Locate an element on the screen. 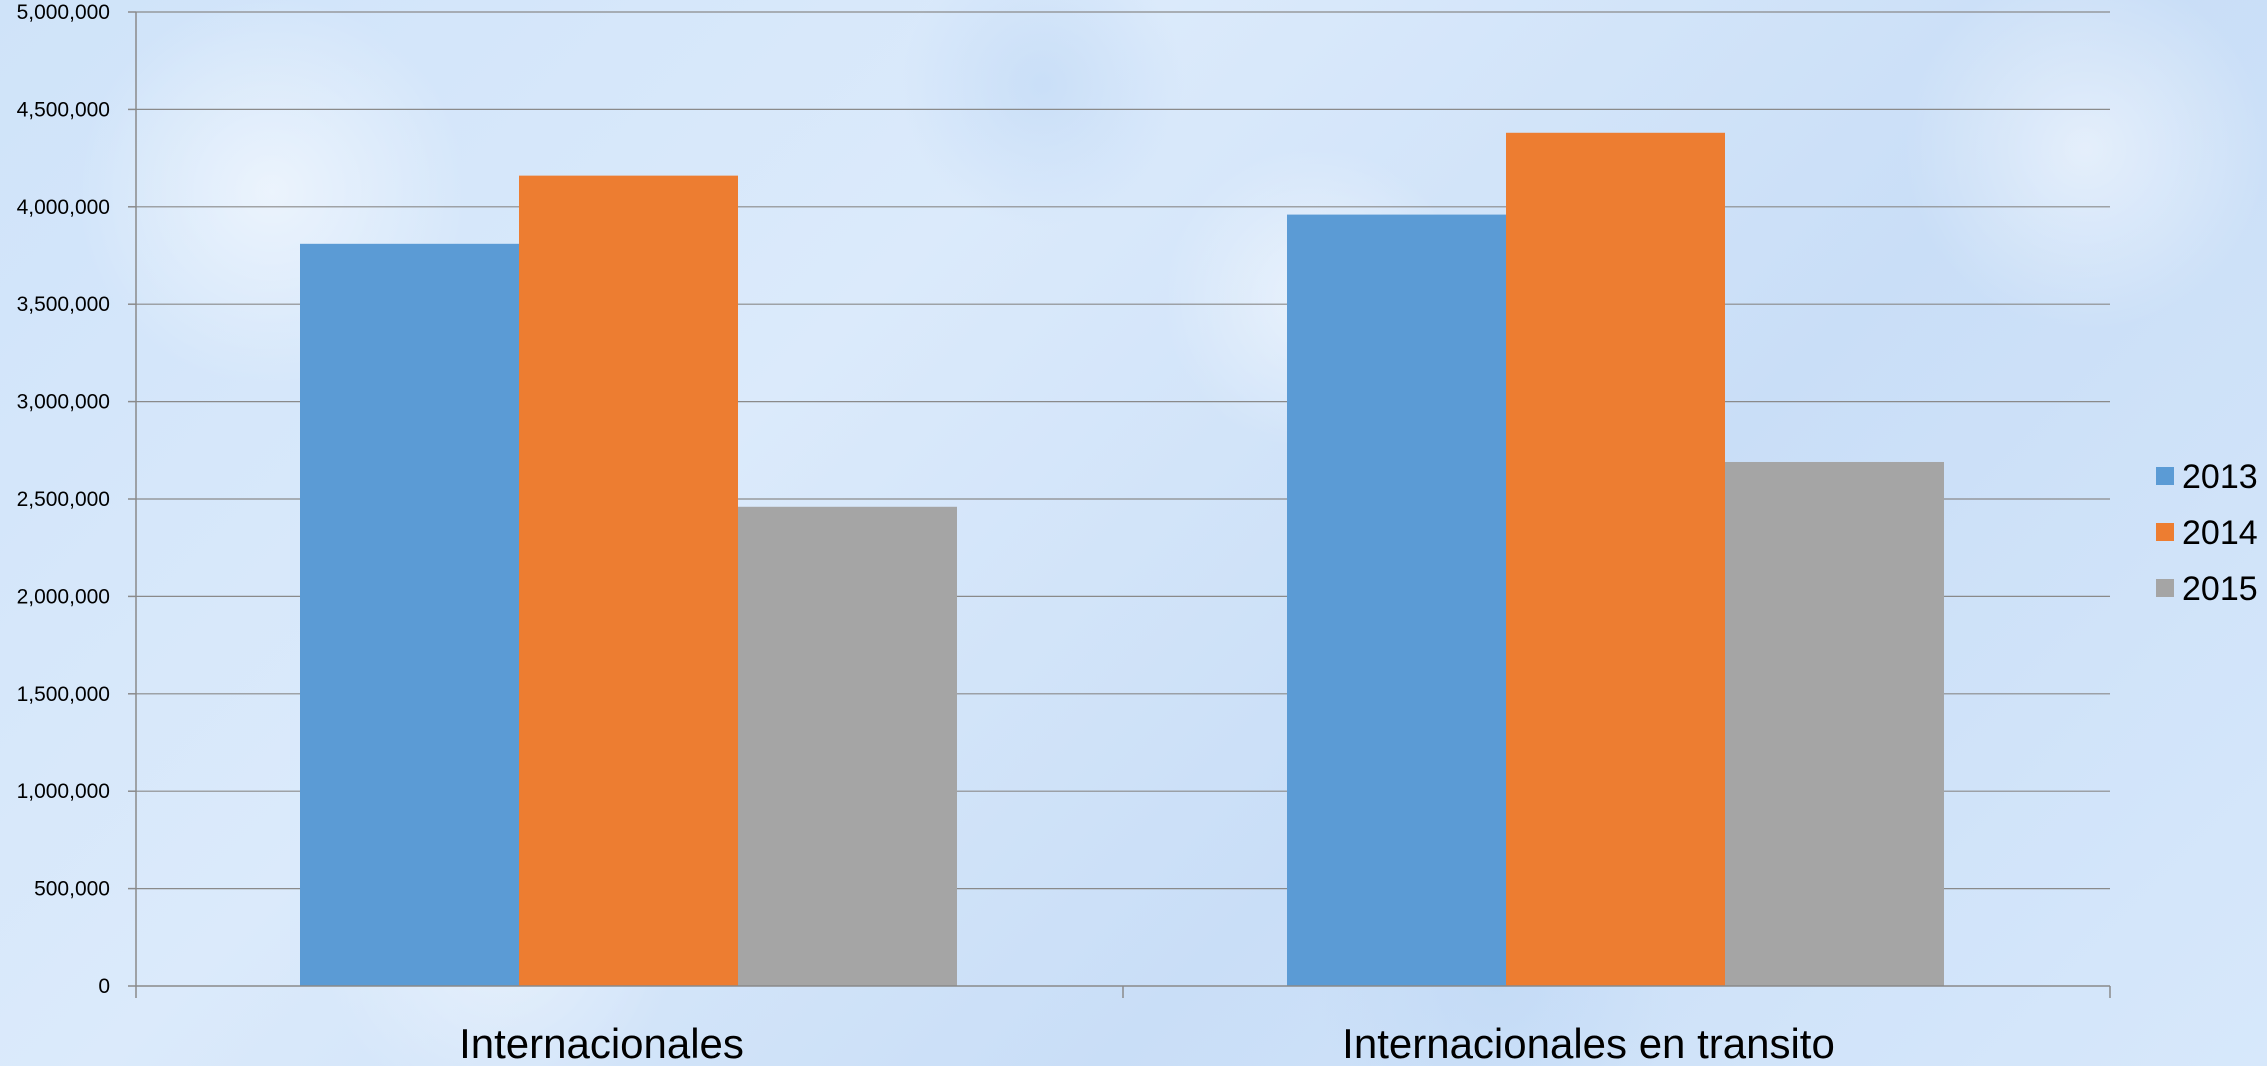 The height and width of the screenshot is (1066, 2267). legend-swatch-2015 is located at coordinates (2165, 588).